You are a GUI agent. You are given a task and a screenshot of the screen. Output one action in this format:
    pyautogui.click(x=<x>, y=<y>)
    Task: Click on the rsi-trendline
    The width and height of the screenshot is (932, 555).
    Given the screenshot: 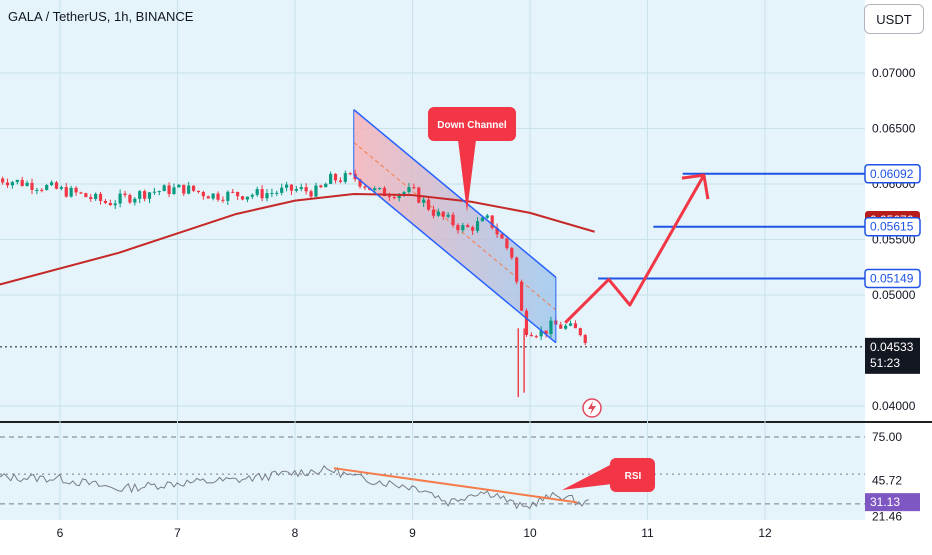 What is the action you would take?
    pyautogui.click(x=455, y=485)
    